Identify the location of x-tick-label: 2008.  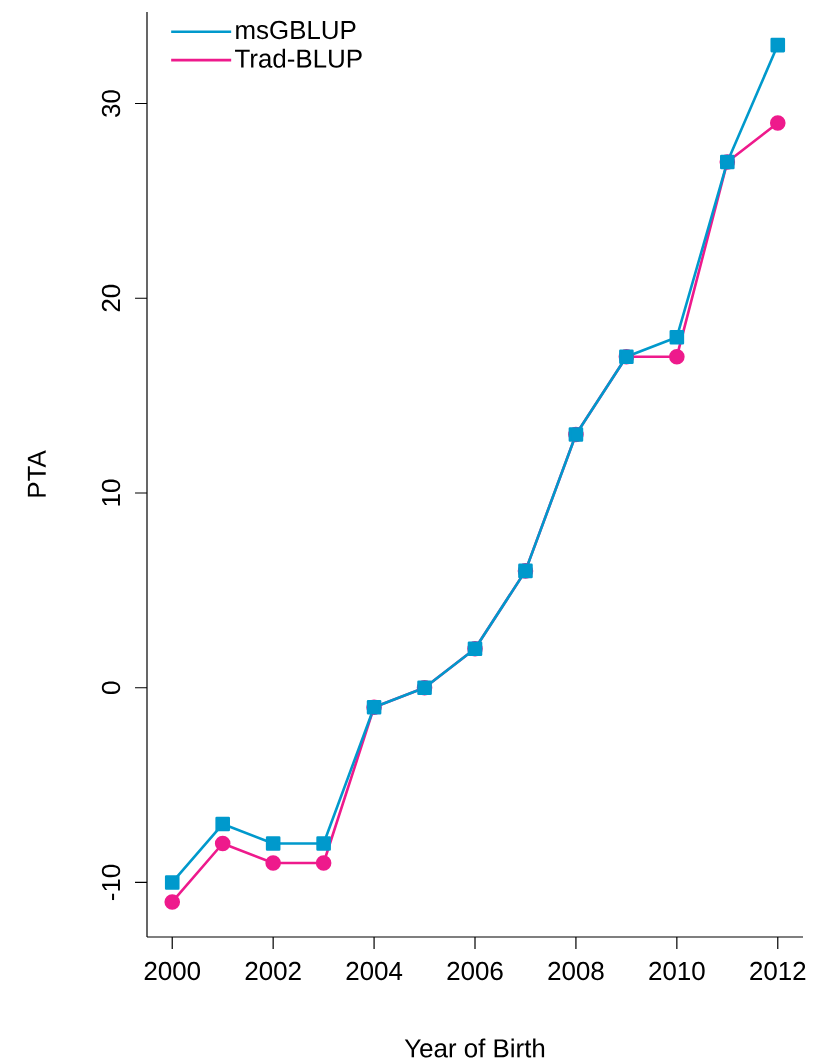
(576, 971).